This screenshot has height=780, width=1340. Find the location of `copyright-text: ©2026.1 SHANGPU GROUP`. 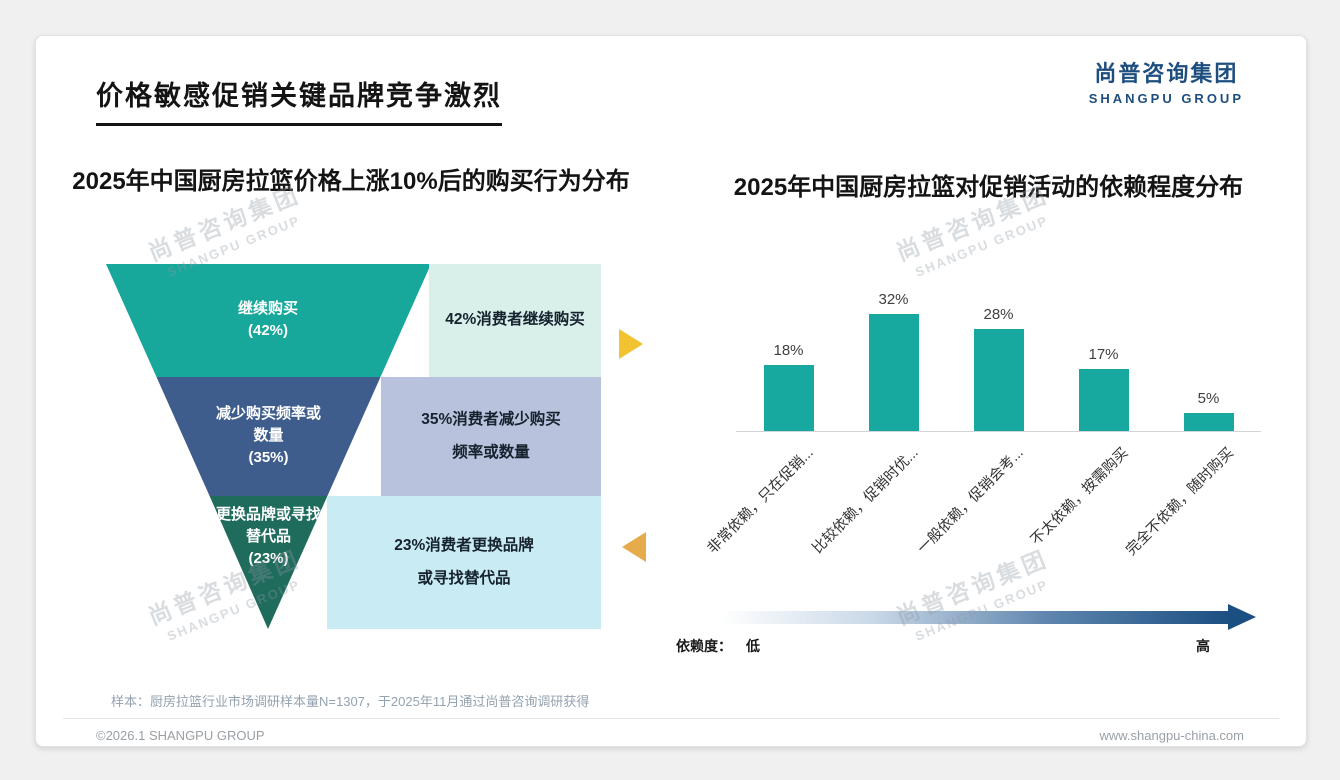

copyright-text: ©2026.1 SHANGPU GROUP is located at coordinates (180, 735).